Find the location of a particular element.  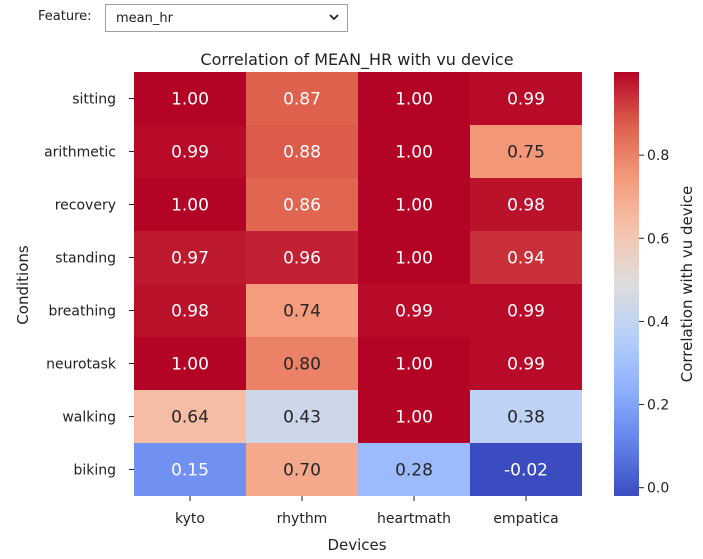

heatmap-cell-walking-heartmath is located at coordinates (414, 416).